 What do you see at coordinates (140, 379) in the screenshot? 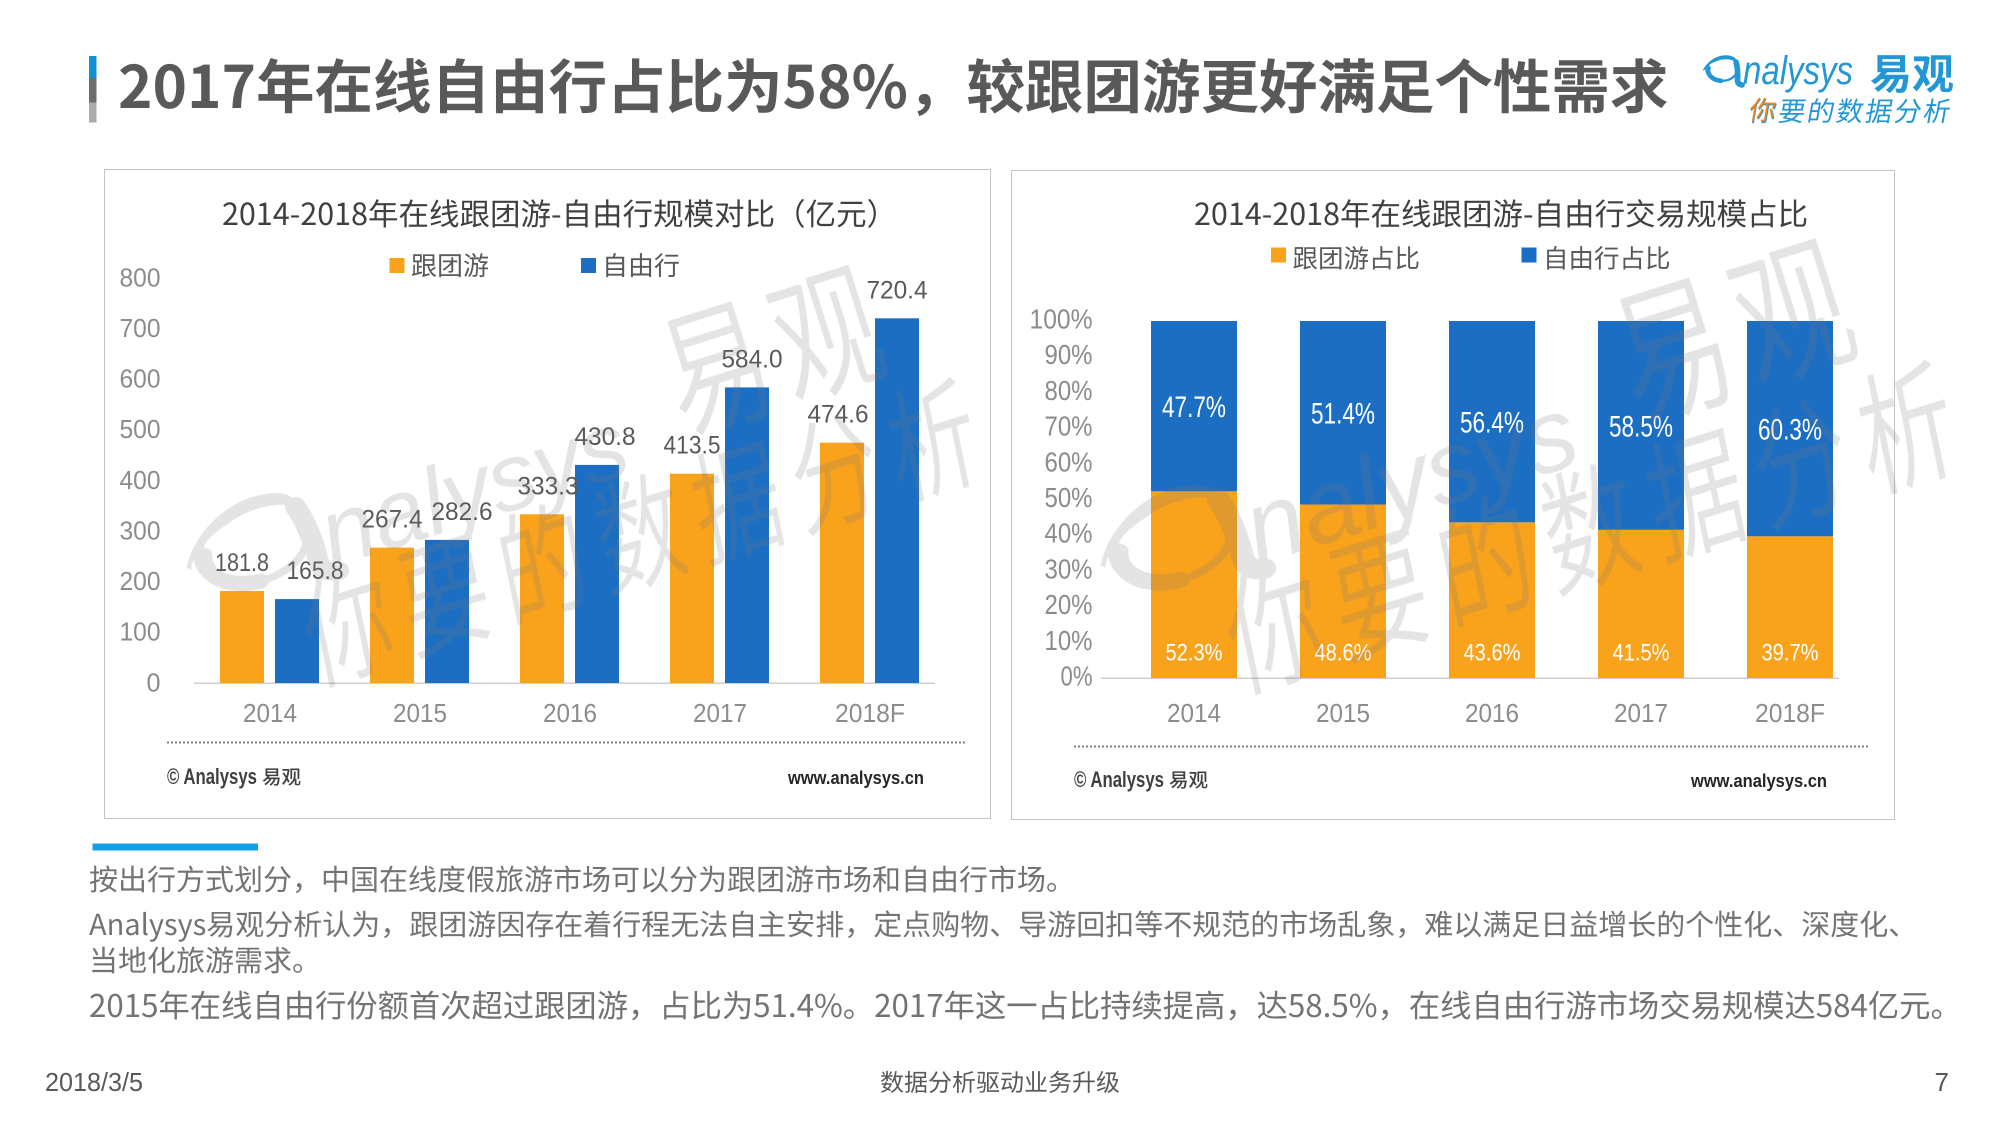
I see `svg-text: 600` at bounding box center [140, 379].